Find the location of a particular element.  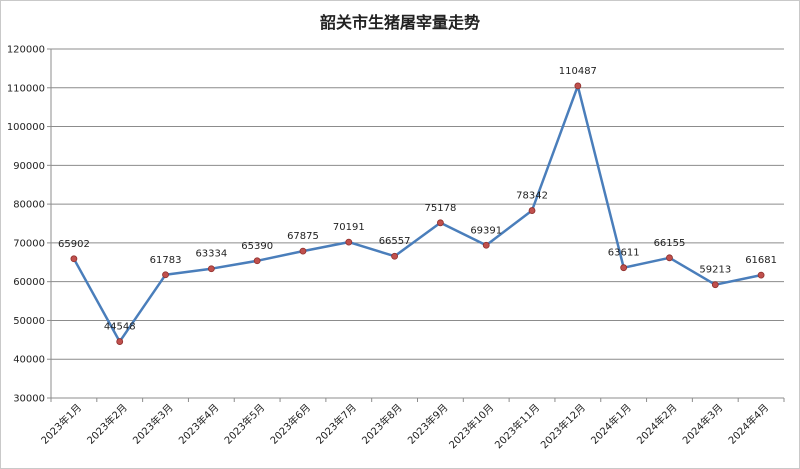

x-tick-label: 2024年1月 is located at coordinates (611, 424).